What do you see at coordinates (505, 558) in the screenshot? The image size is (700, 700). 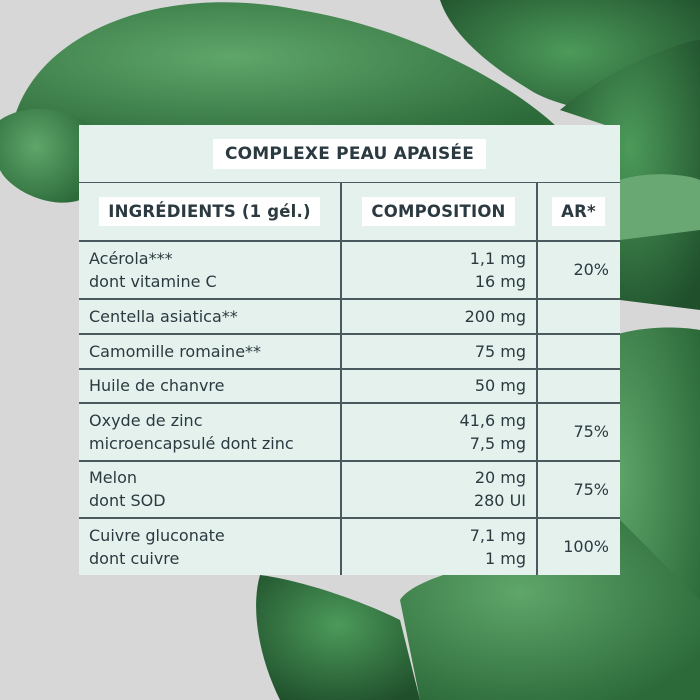 I see `composition-value: 1 mg` at bounding box center [505, 558].